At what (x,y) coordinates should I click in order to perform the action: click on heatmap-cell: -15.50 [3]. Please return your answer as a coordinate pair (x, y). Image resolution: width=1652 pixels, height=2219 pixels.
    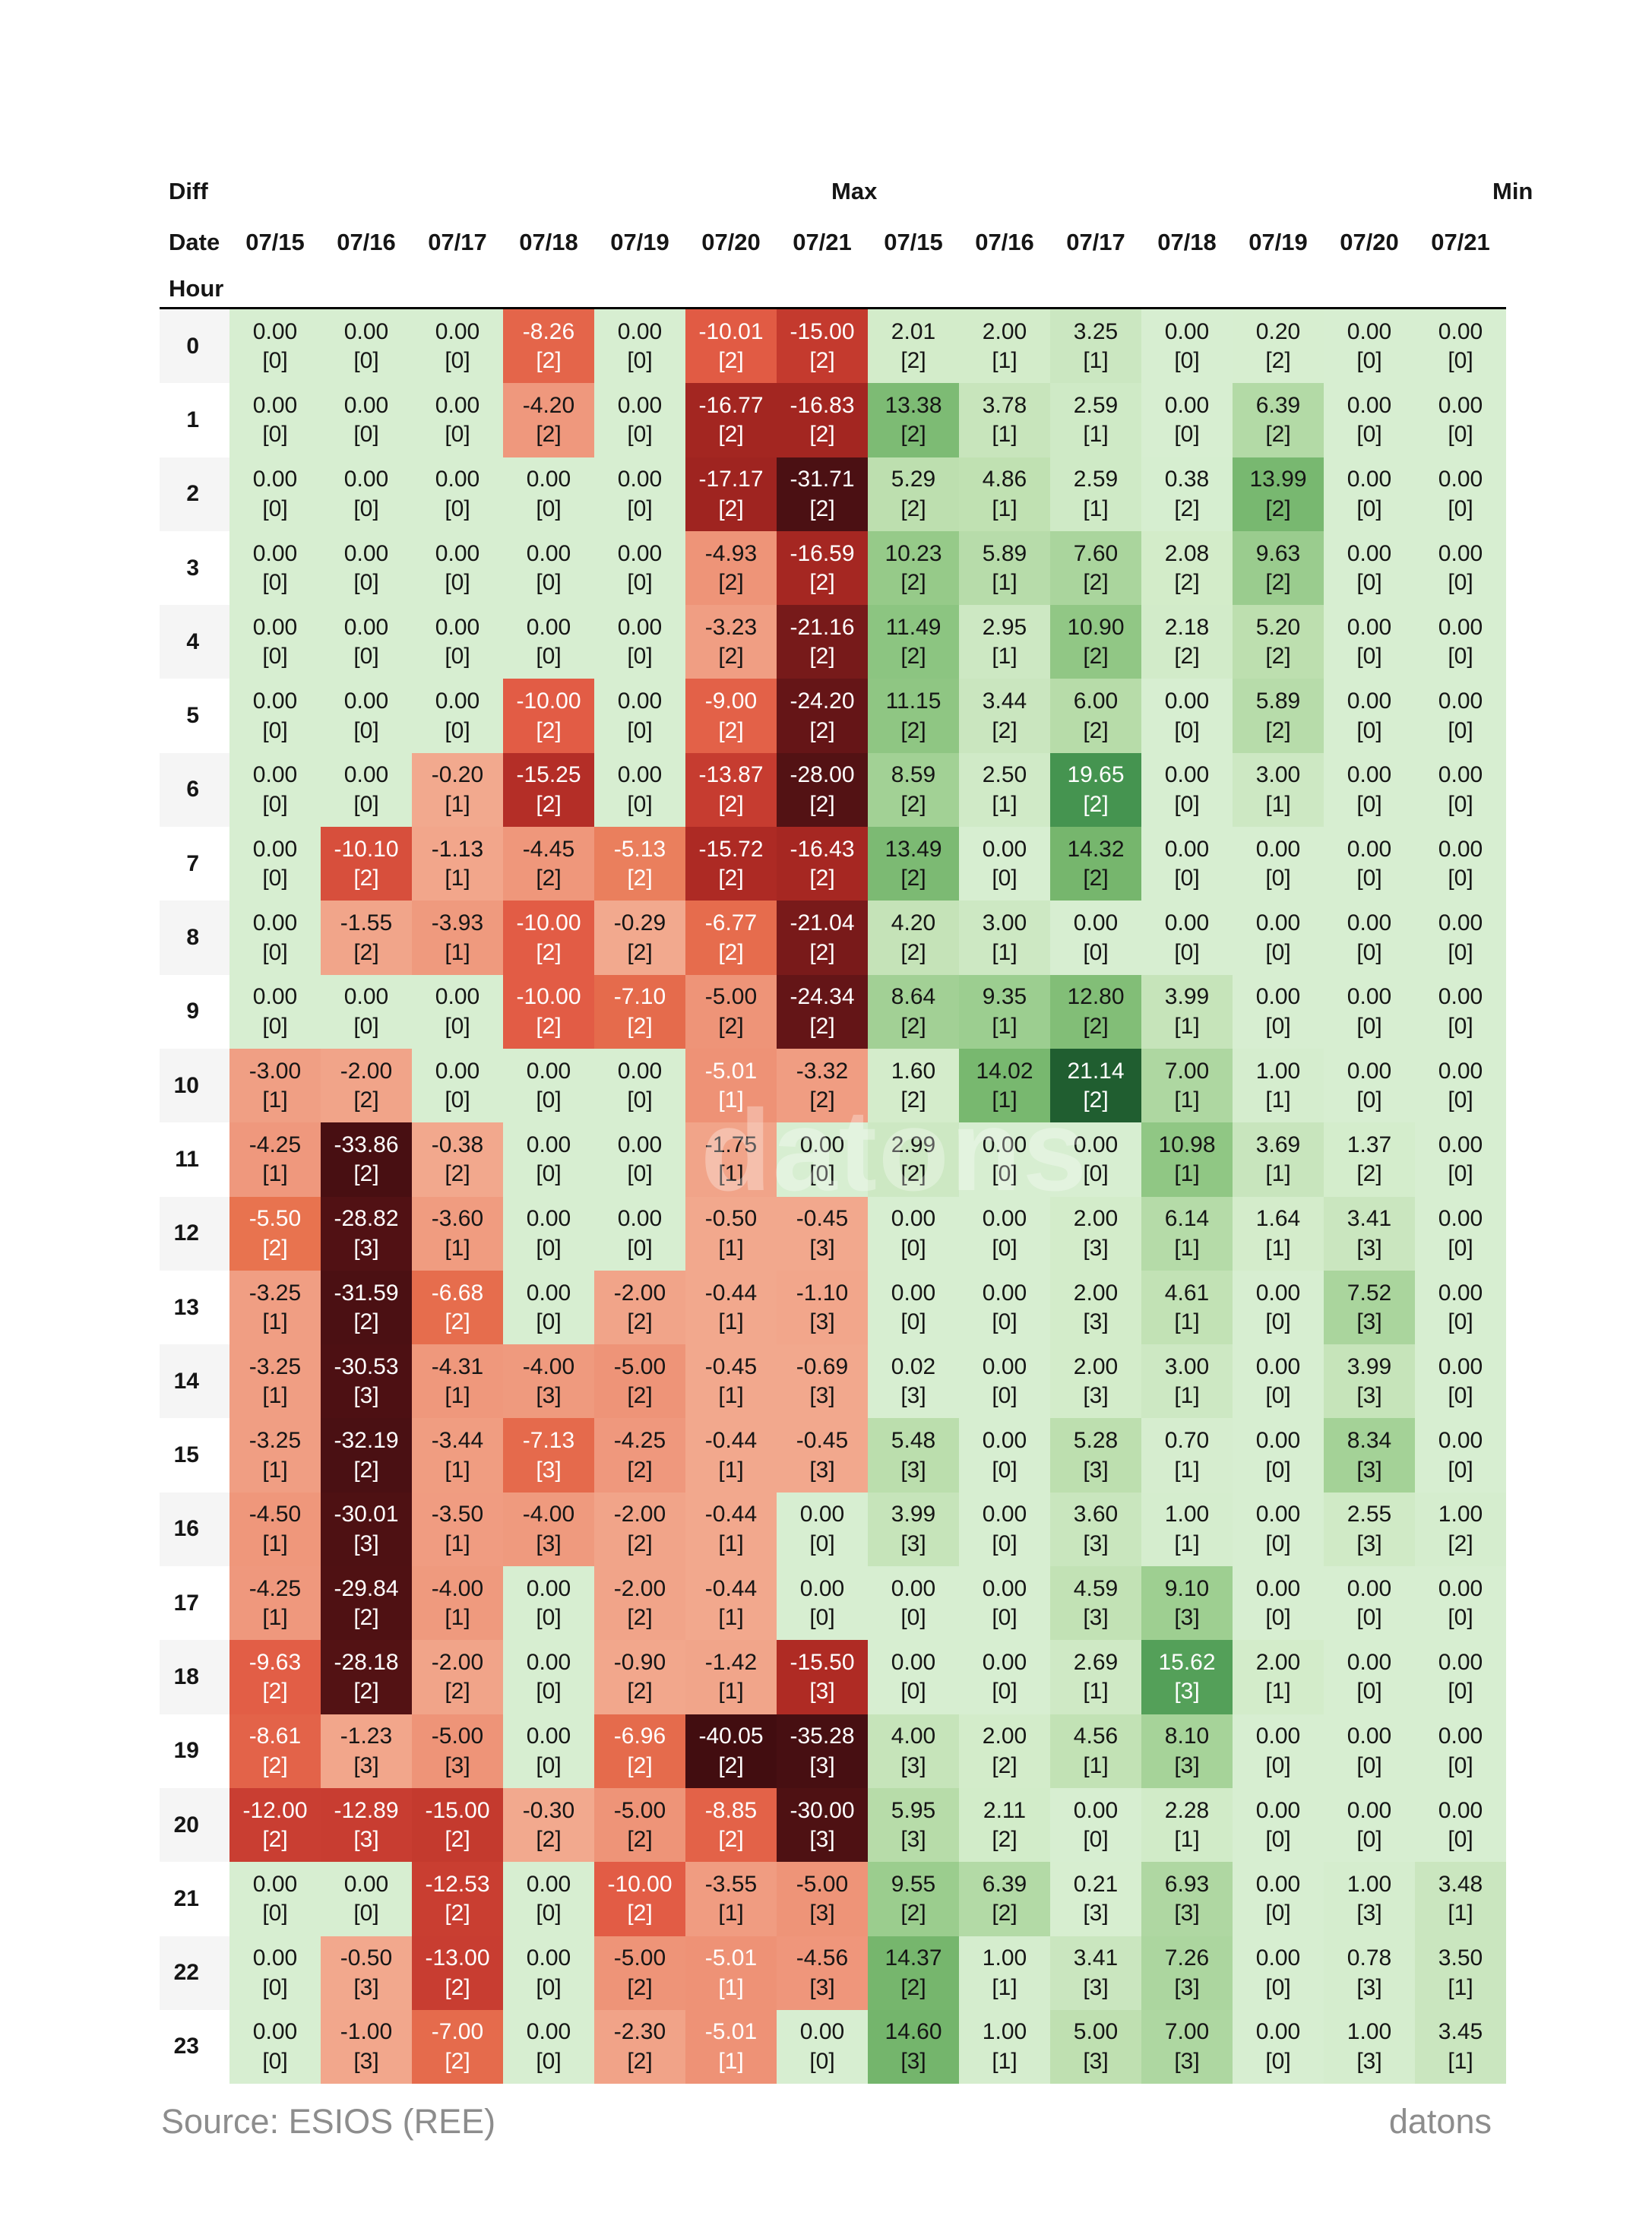
    Looking at the image, I should click on (822, 1677).